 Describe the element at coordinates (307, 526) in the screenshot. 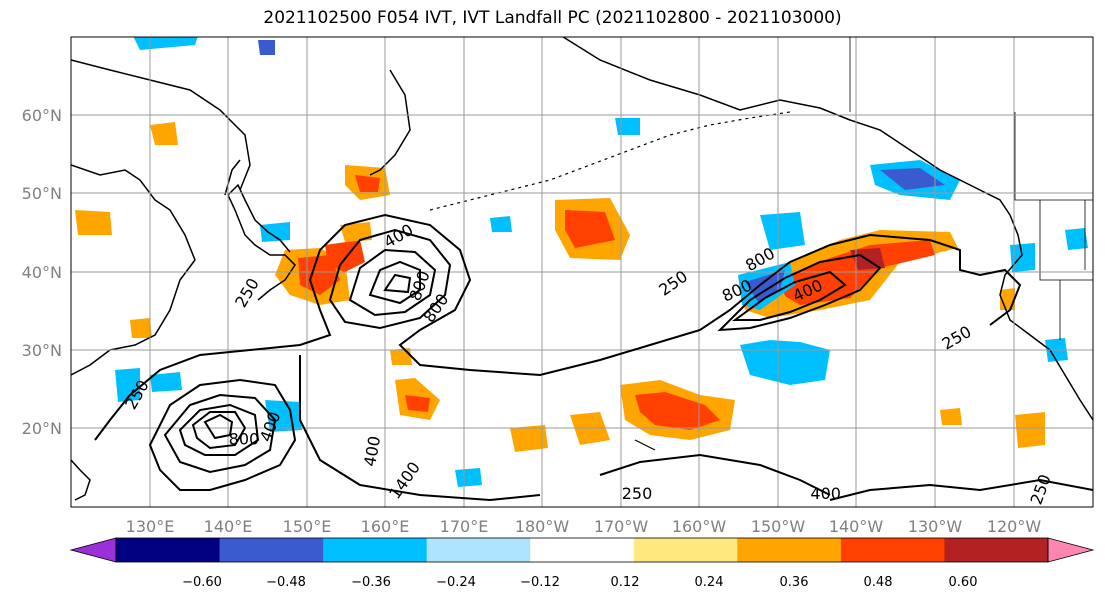

I see `lon-tick-label: 150°E` at that location.